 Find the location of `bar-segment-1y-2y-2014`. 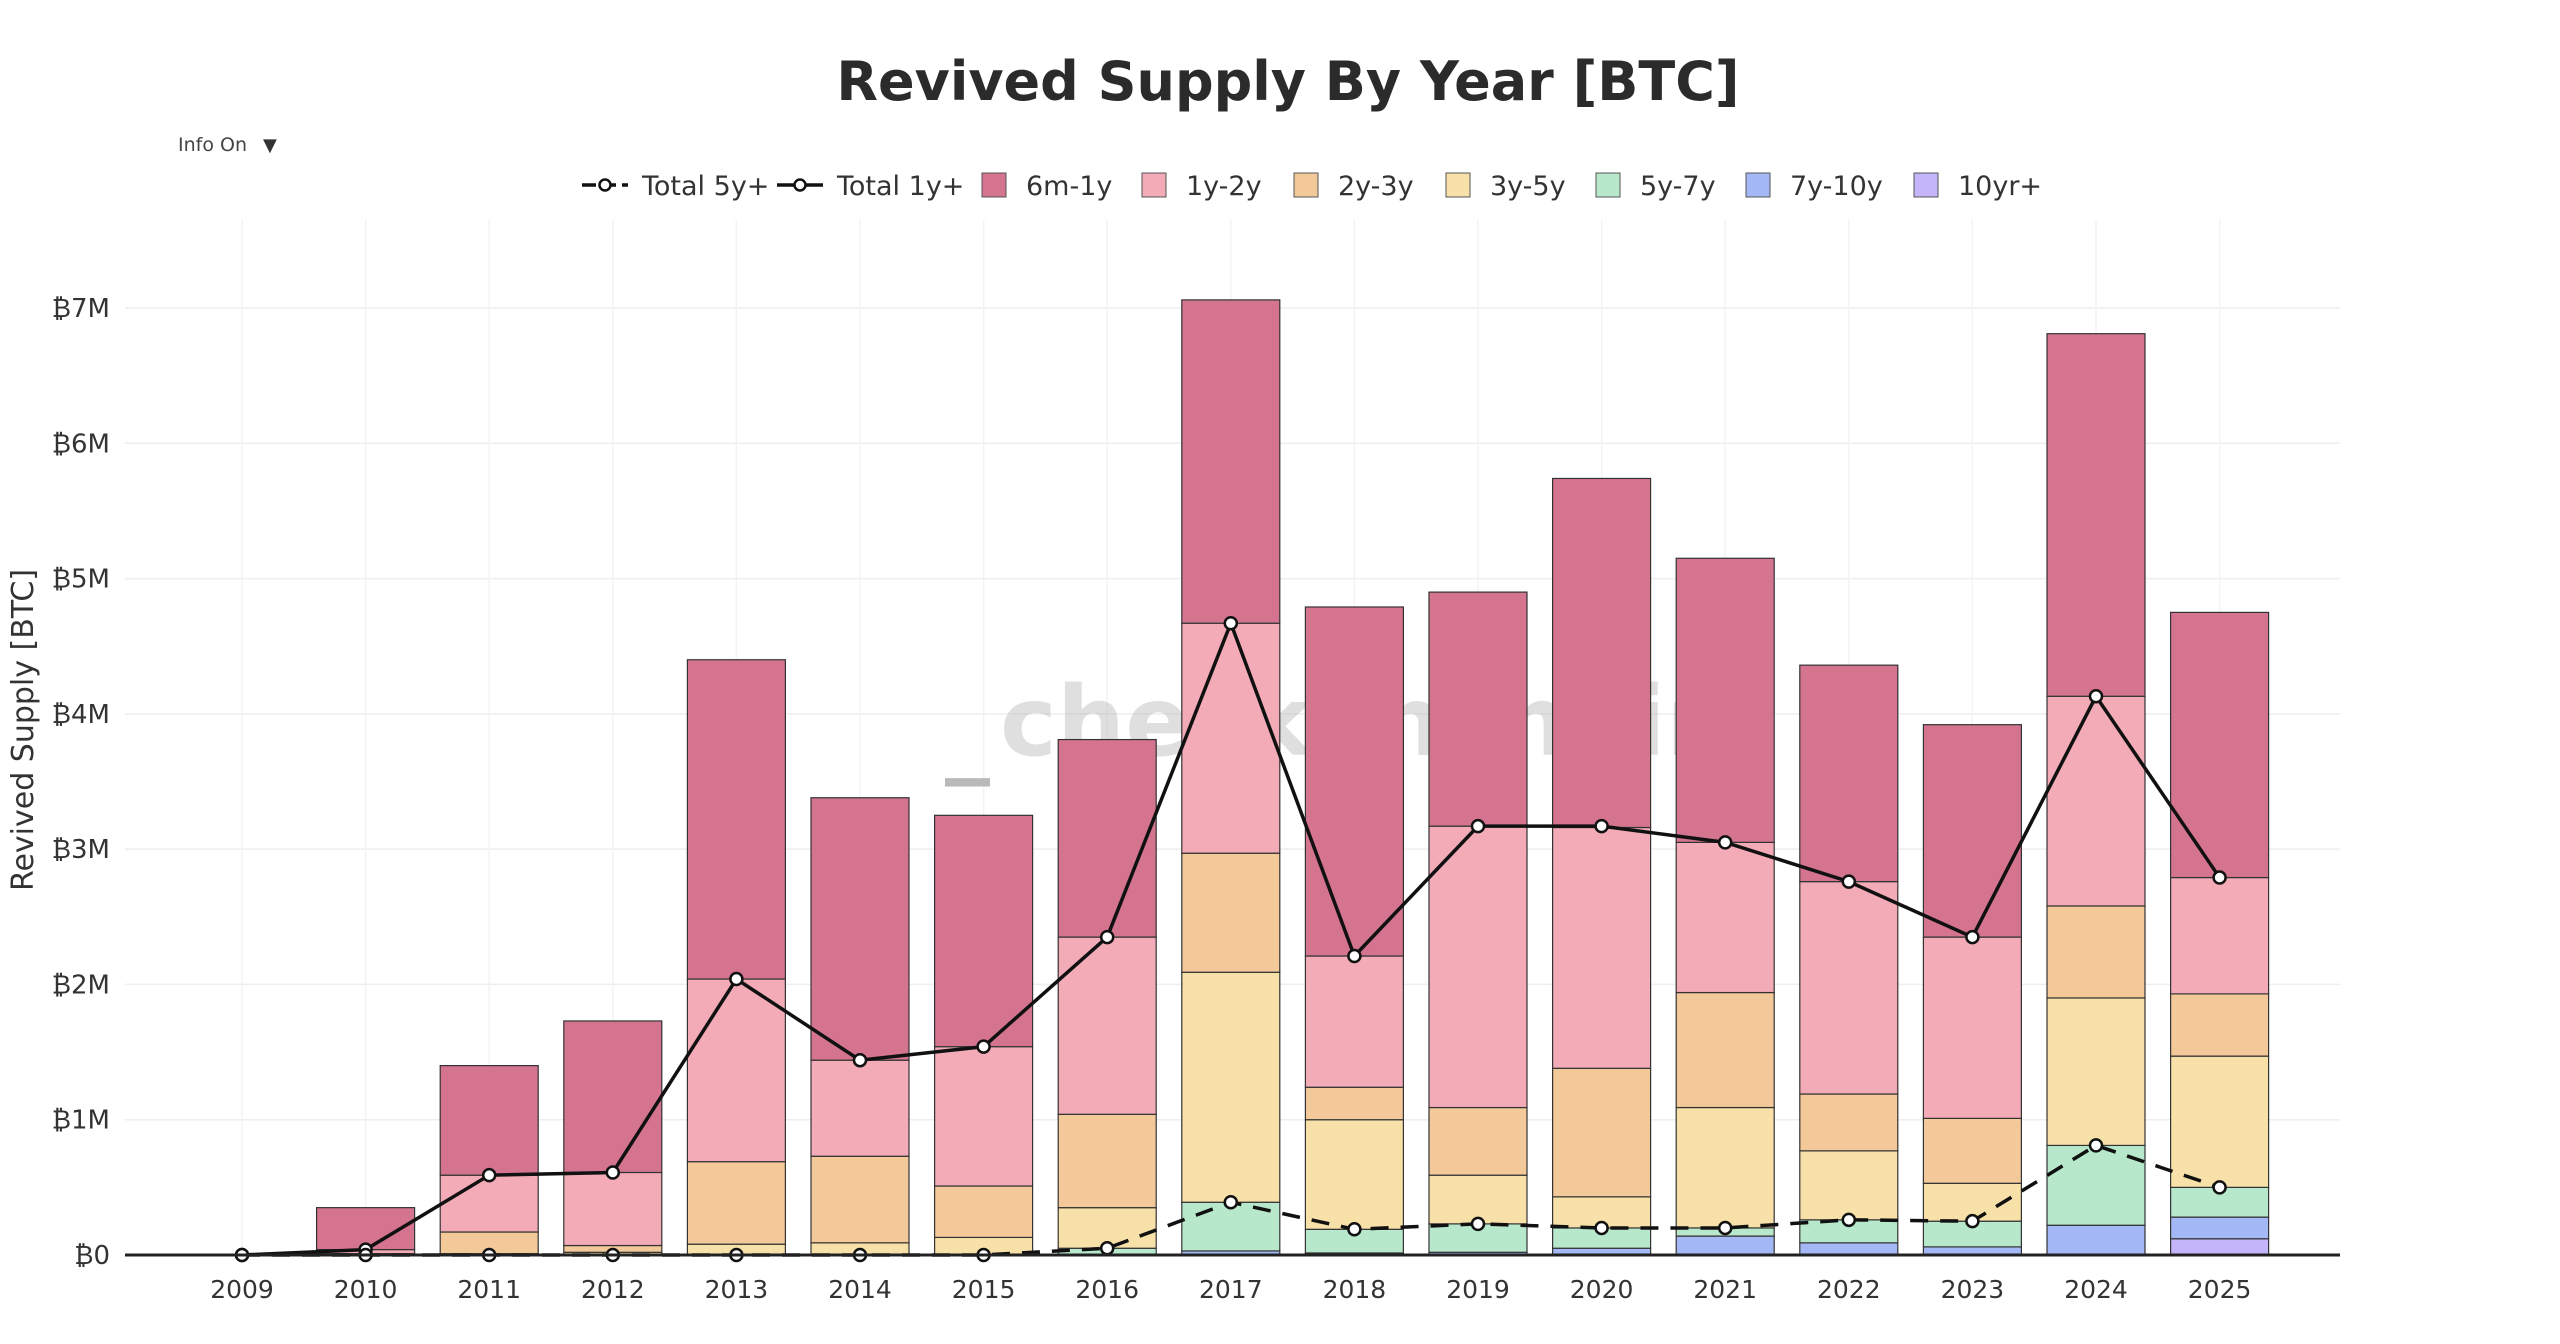

bar-segment-1y-2y-2014 is located at coordinates (860, 1108).